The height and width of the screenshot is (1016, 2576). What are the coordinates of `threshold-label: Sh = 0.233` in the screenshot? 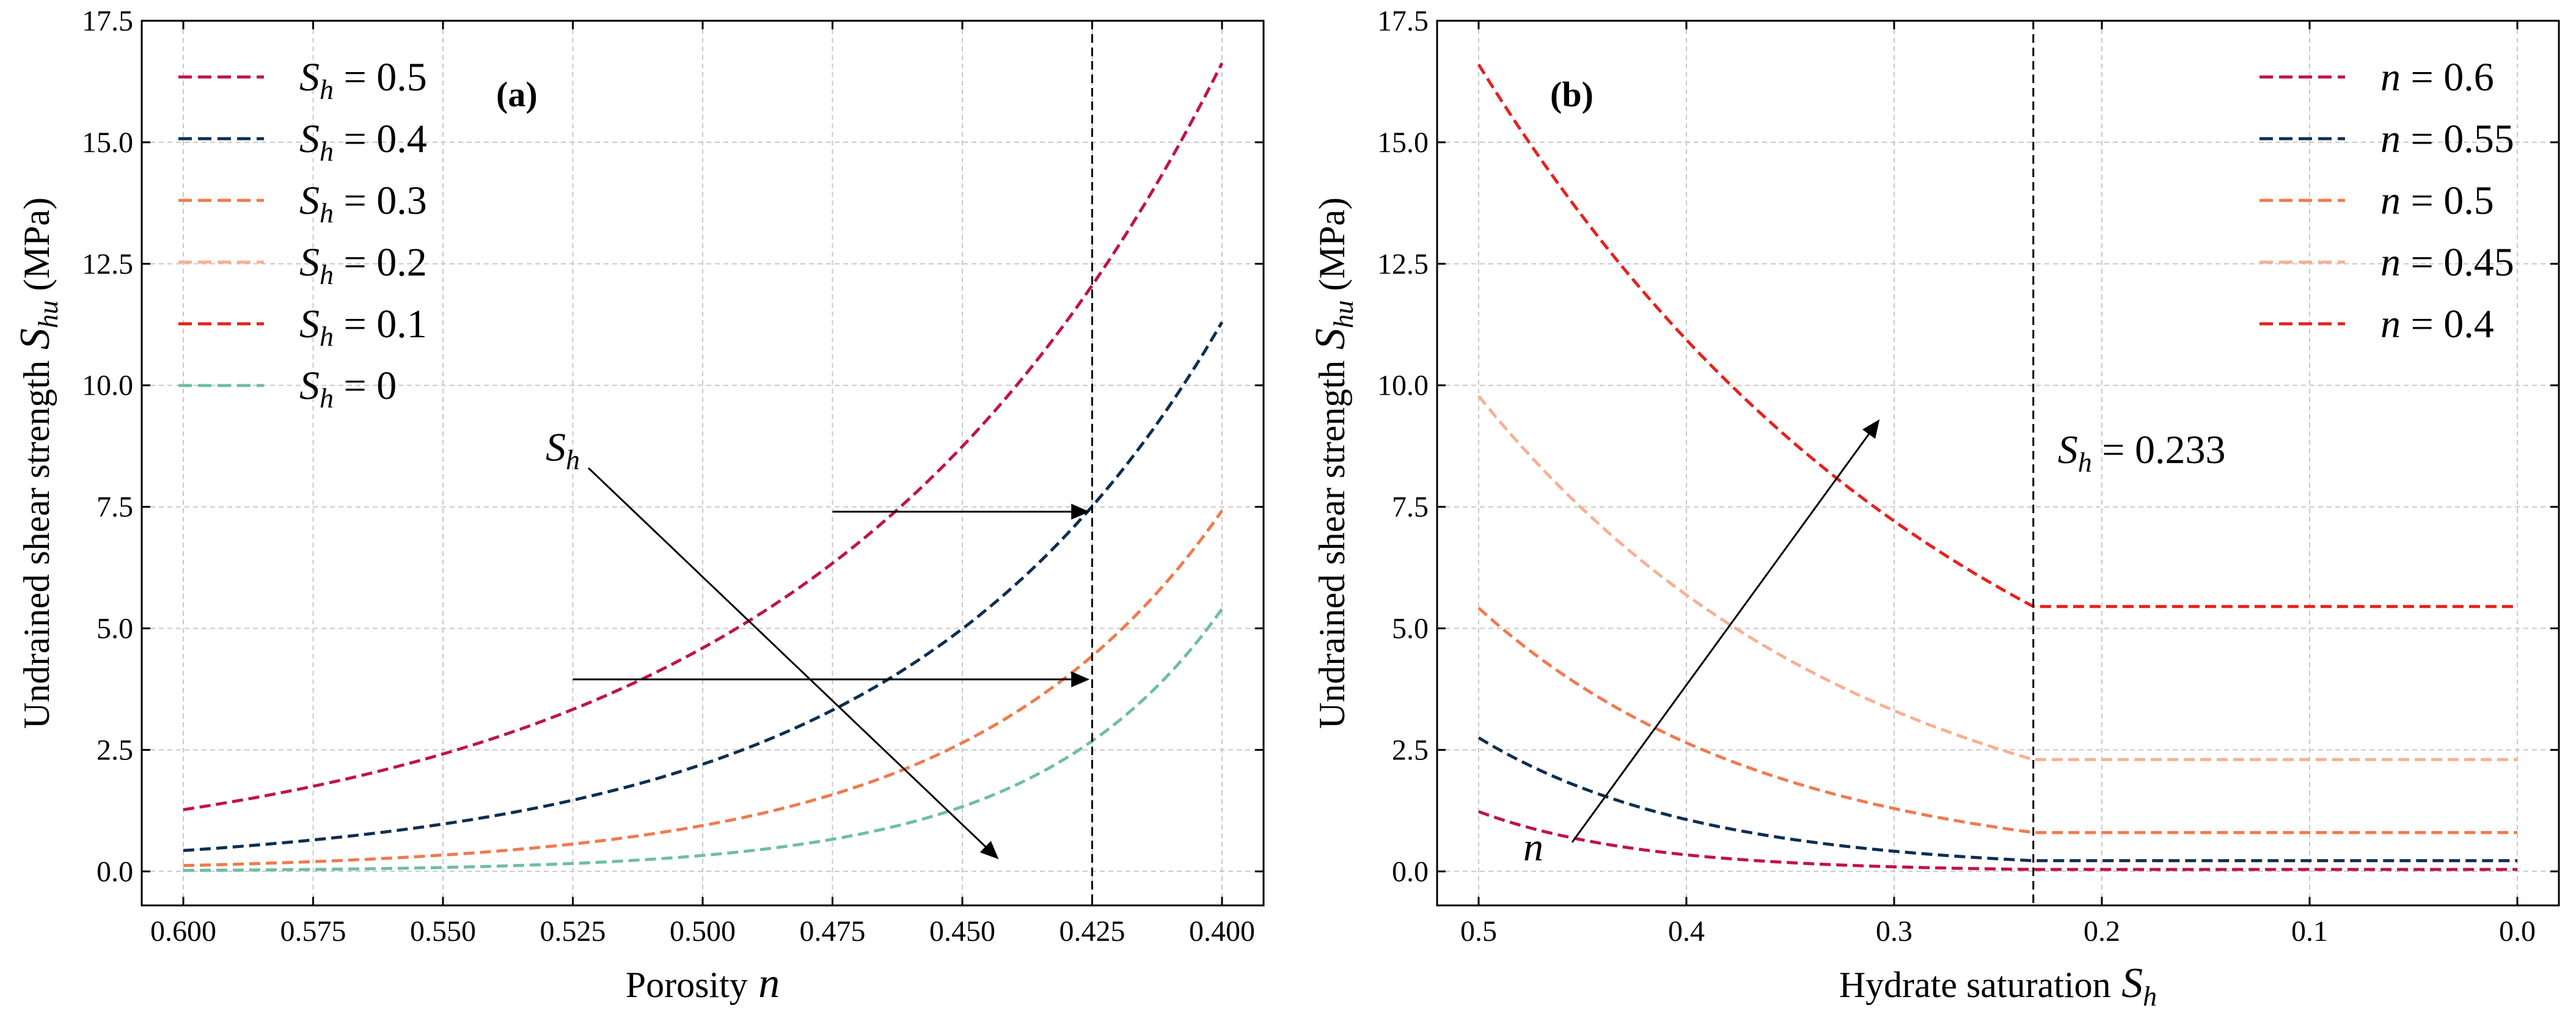 It's located at (2142, 453).